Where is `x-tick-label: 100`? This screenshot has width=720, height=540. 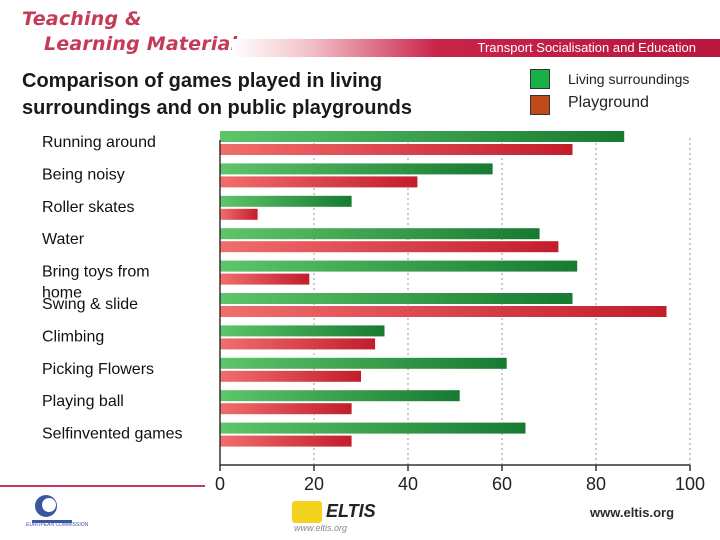 x-tick-label: 100 is located at coordinates (690, 484).